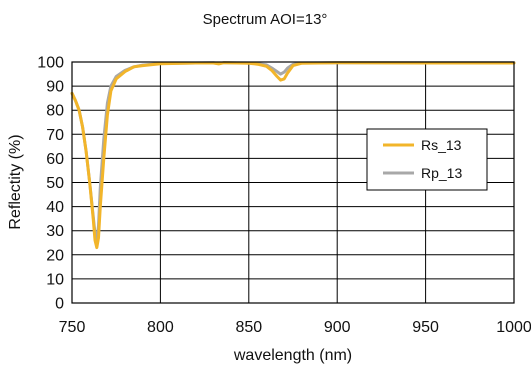 The height and width of the screenshot is (367, 531). Describe the element at coordinates (55, 279) in the screenshot. I see `y-tick-label: 10` at that location.